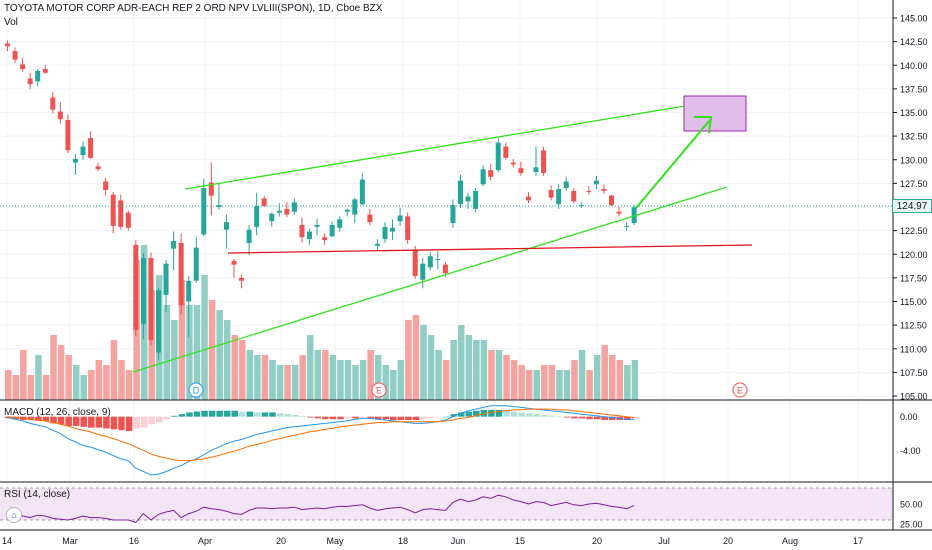 The width and height of the screenshot is (932, 550). I want to click on macd-pane: 0.00 -4.00, so click(463, 440).